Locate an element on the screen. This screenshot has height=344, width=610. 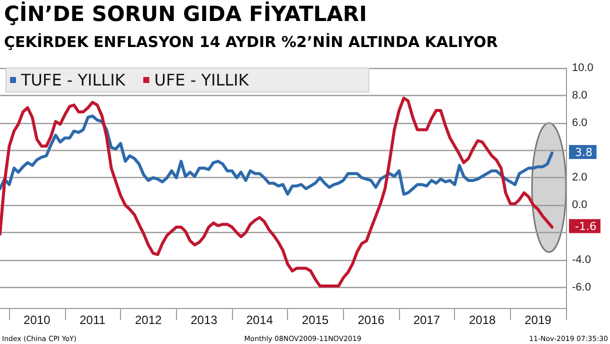
x-tick-label: 2015 is located at coordinates (315, 320).